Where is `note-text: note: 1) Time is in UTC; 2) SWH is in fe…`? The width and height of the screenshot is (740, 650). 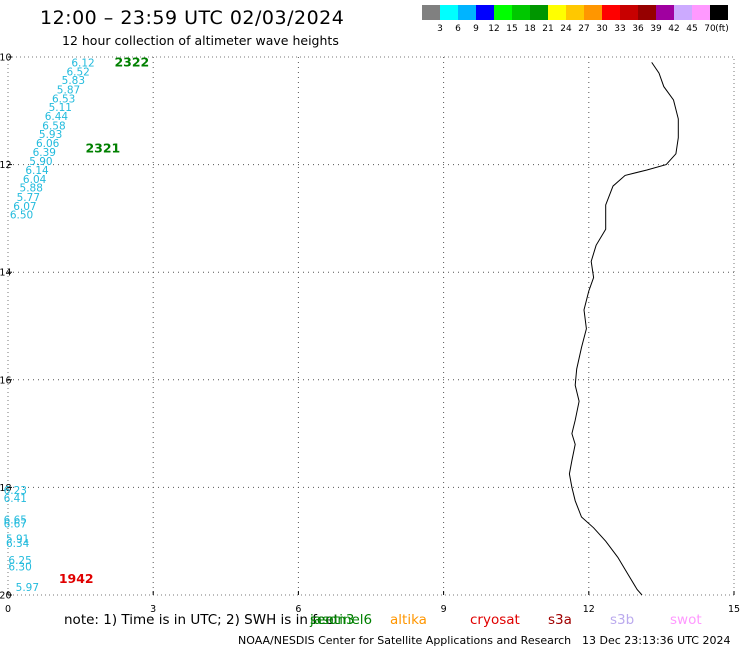 note-text: note: 1) Time is in UTC; 2) SWH is in fe… is located at coordinates (201, 620).